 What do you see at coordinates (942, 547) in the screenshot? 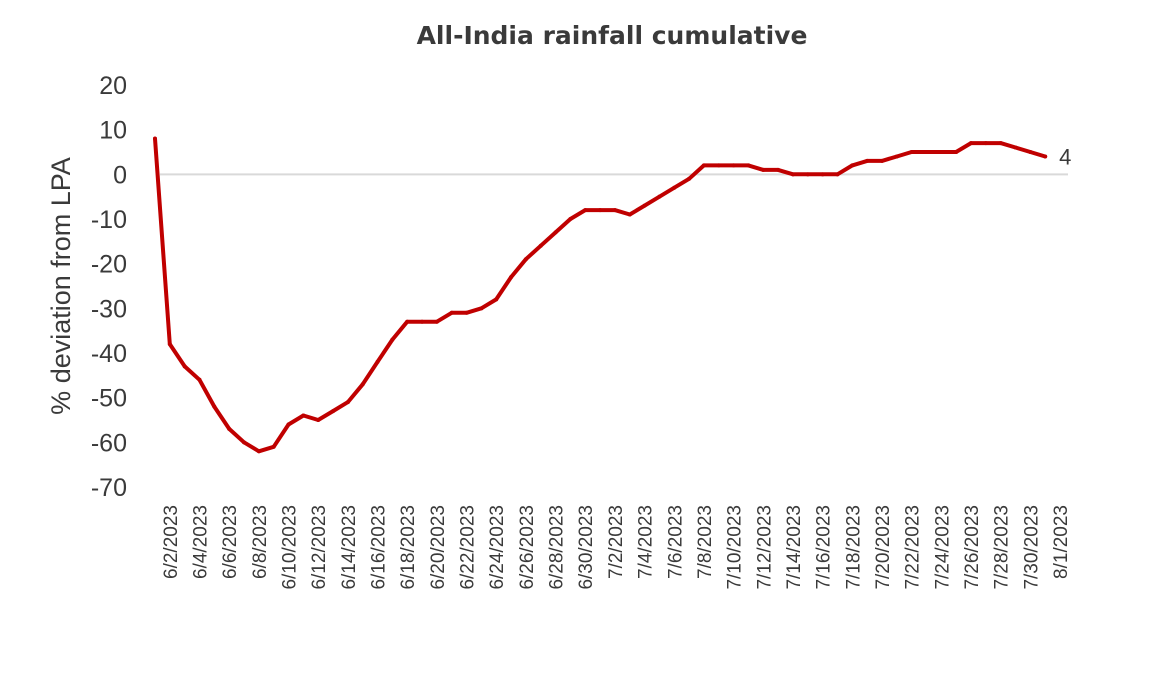
I see `x-tick-label: 7/24/2023` at bounding box center [942, 547].